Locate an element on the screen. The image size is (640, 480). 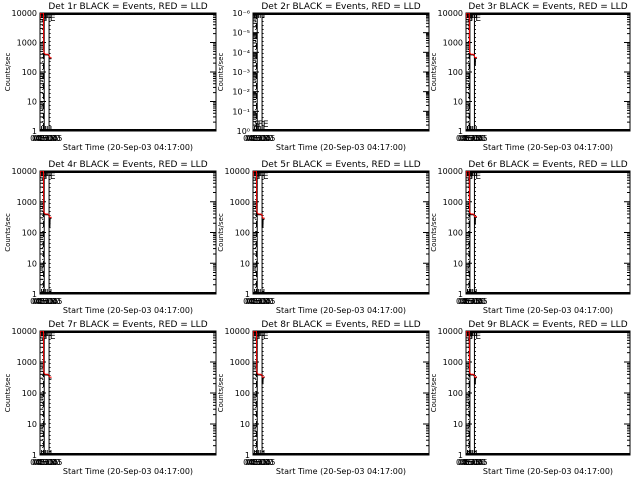
y-tick-label: 10⁻² is located at coordinates (241, 92).